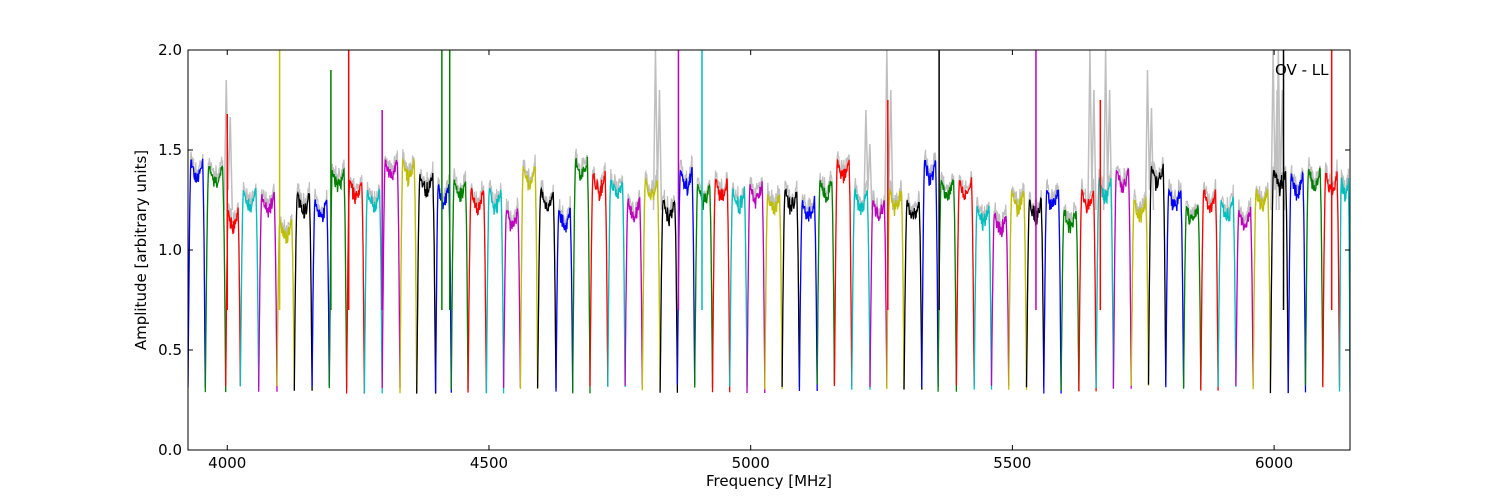  Describe the element at coordinates (170, 450) in the screenshot. I see `y-tick-label: 0.0` at that location.